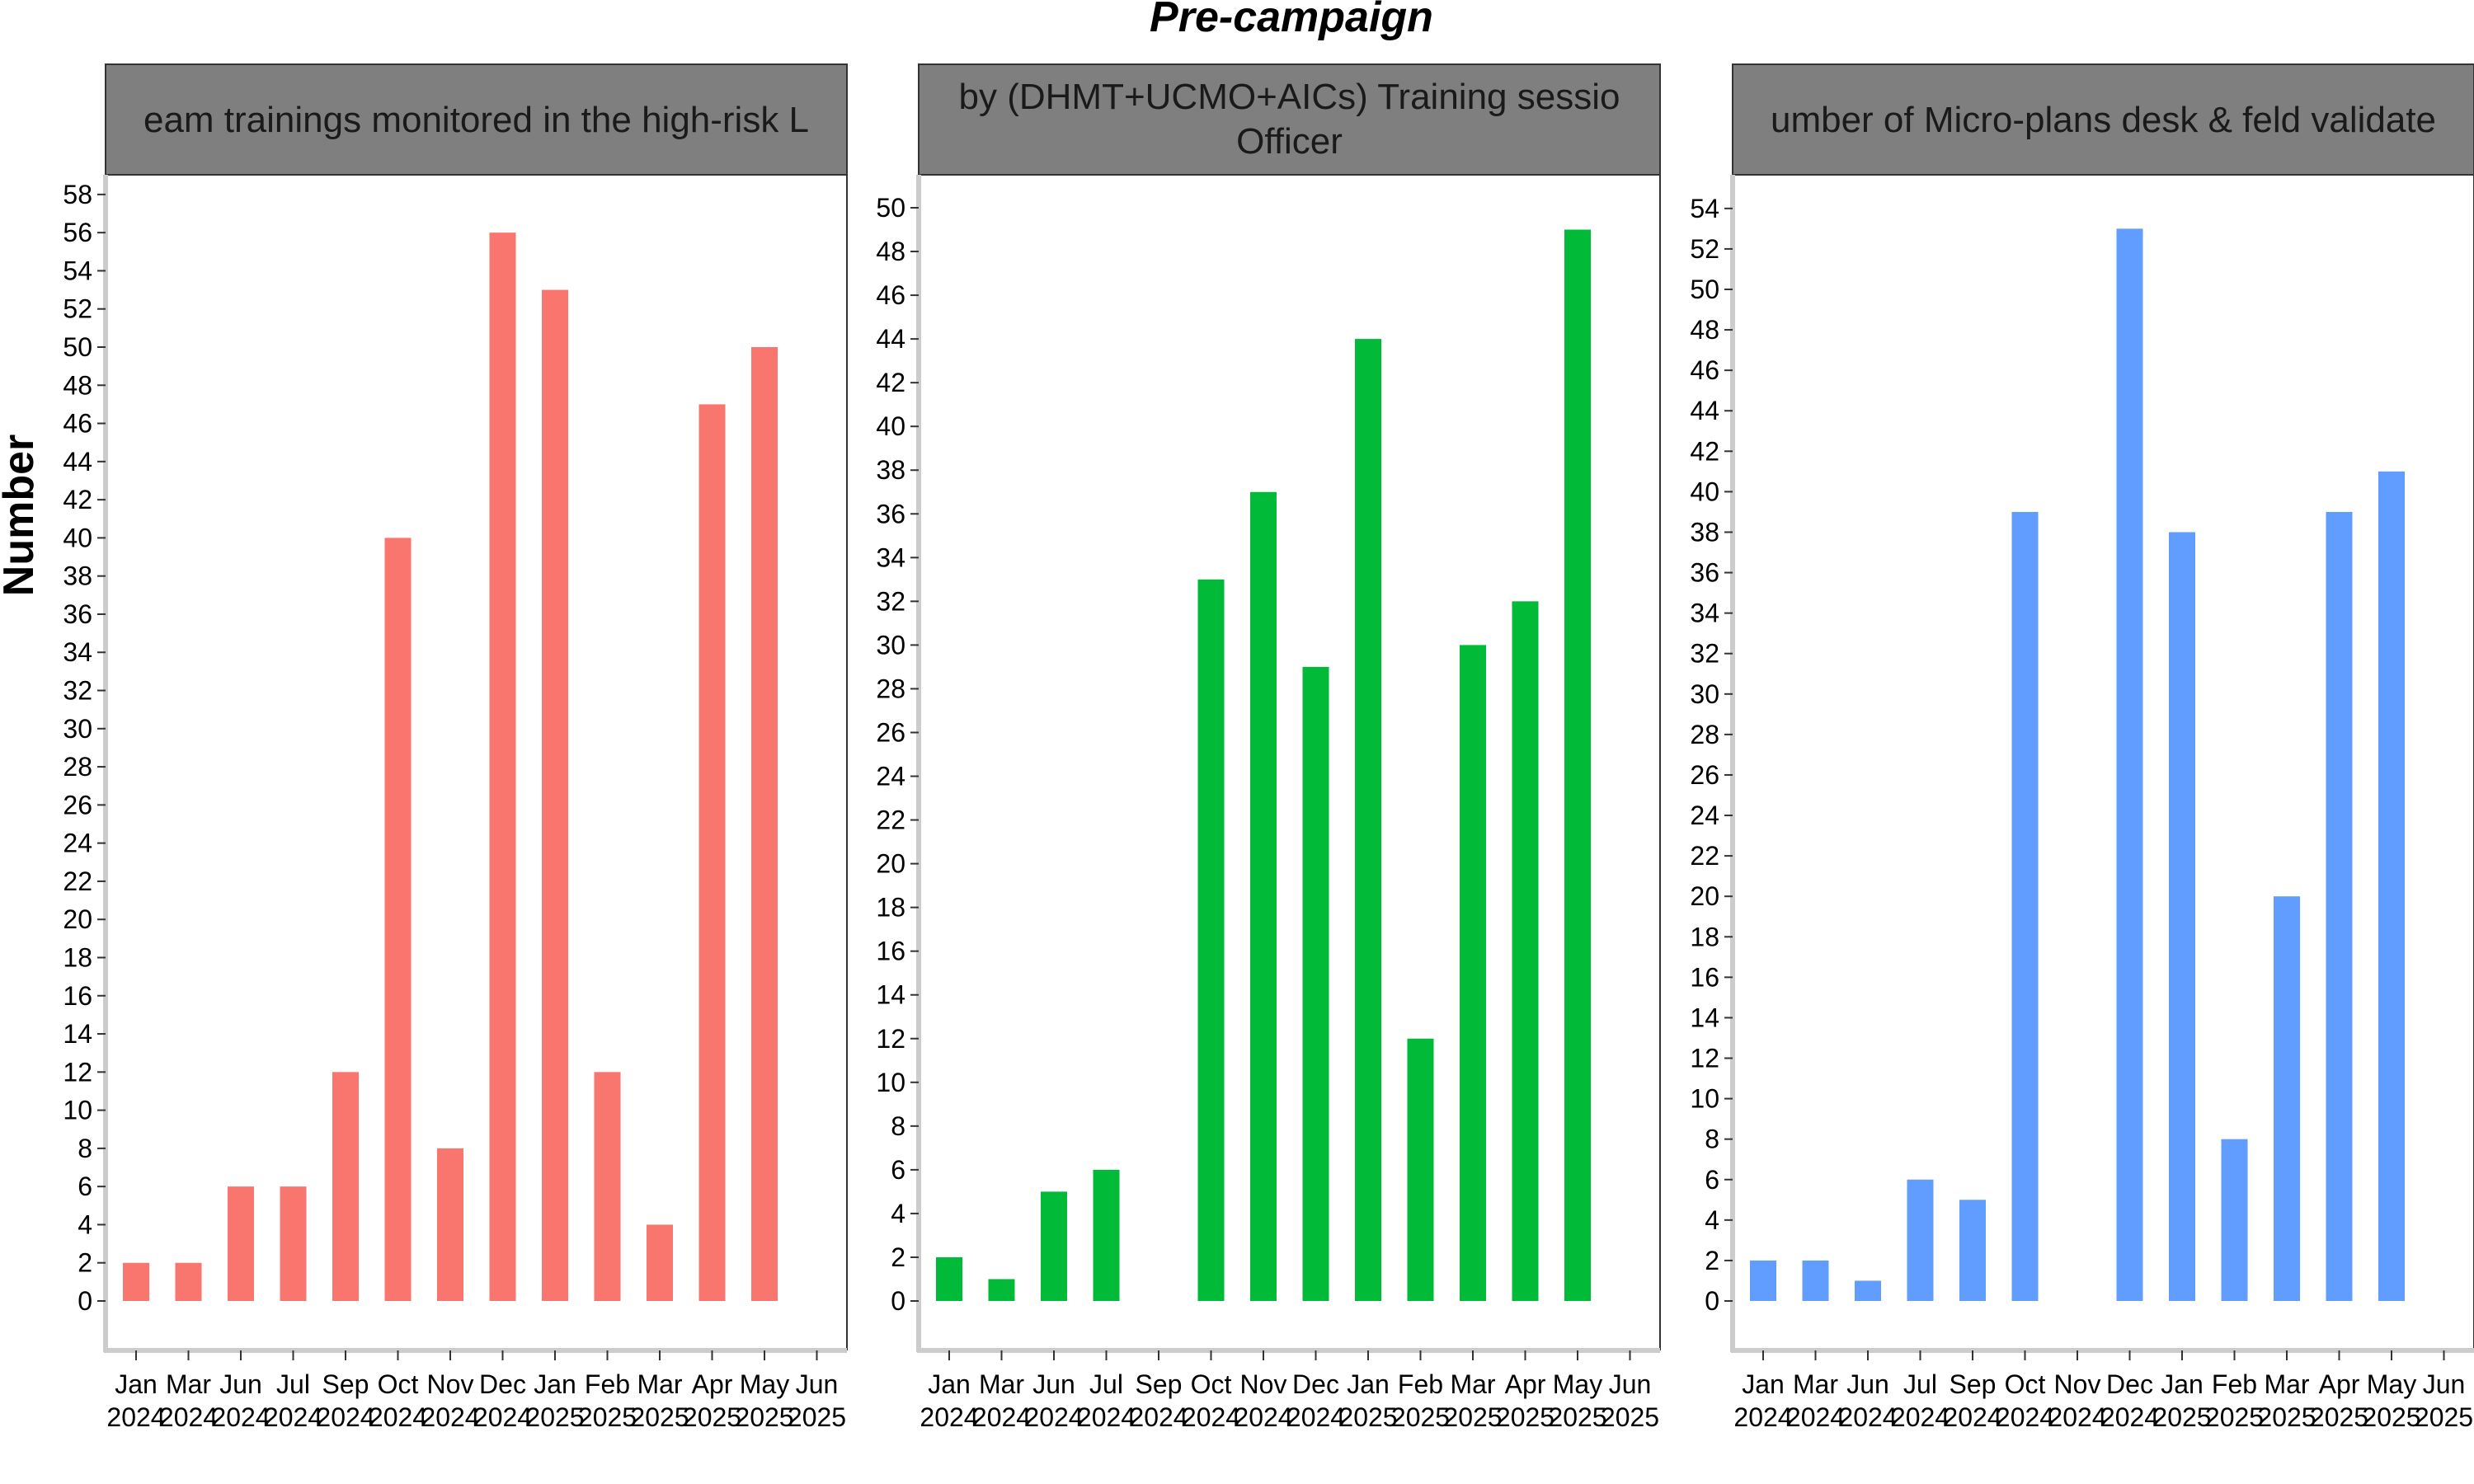  Describe the element at coordinates (1263, 1384) in the screenshot. I see `x-tick-label: Nov` at that location.